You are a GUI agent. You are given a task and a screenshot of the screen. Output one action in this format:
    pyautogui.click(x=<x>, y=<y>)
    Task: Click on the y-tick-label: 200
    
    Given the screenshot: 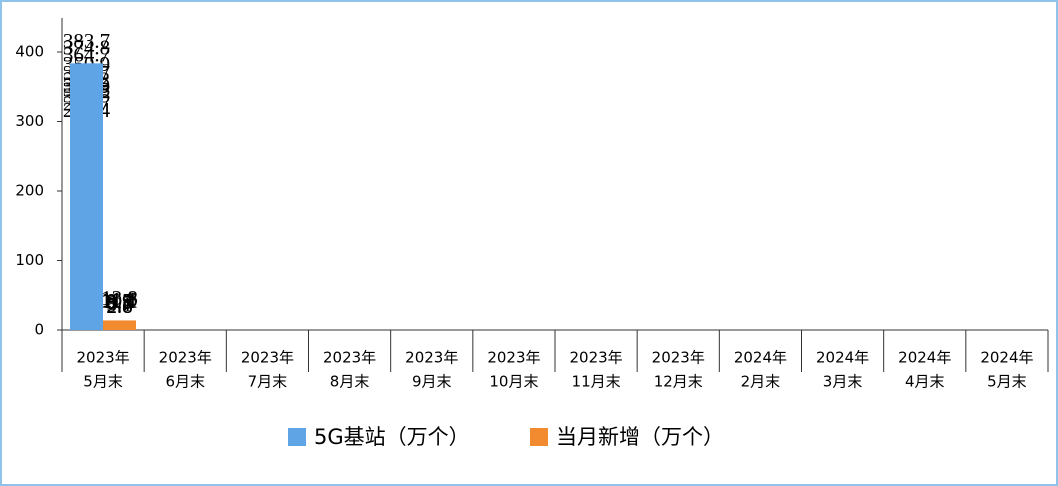 What is the action you would take?
    pyautogui.click(x=29, y=191)
    